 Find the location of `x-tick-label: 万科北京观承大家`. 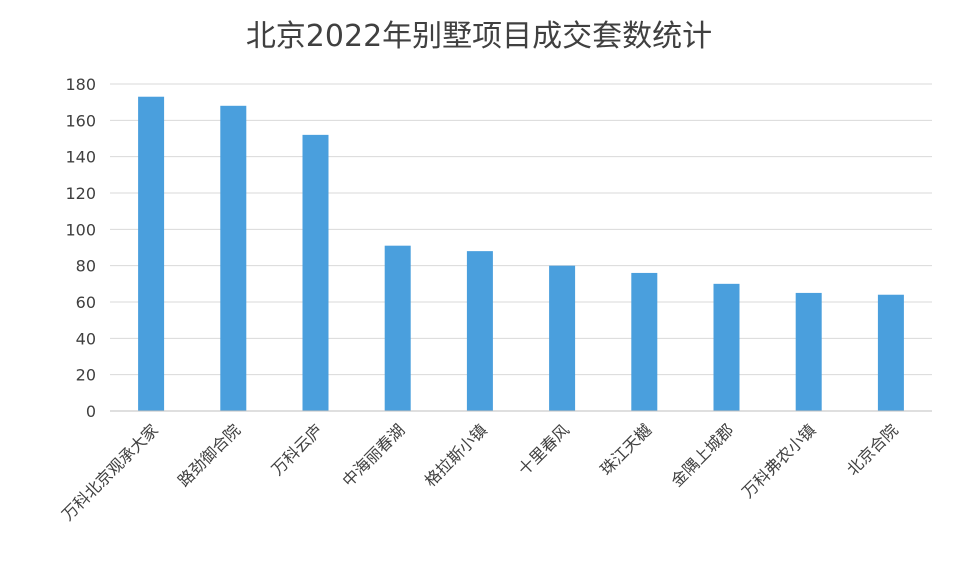

x-tick-label: 万科北京观承大家 is located at coordinates (110, 472).